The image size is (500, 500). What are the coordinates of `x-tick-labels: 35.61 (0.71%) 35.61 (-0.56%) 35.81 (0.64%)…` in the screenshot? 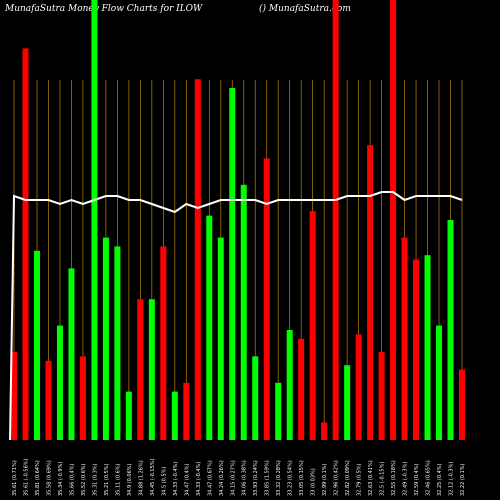 It's located at (239, 477).